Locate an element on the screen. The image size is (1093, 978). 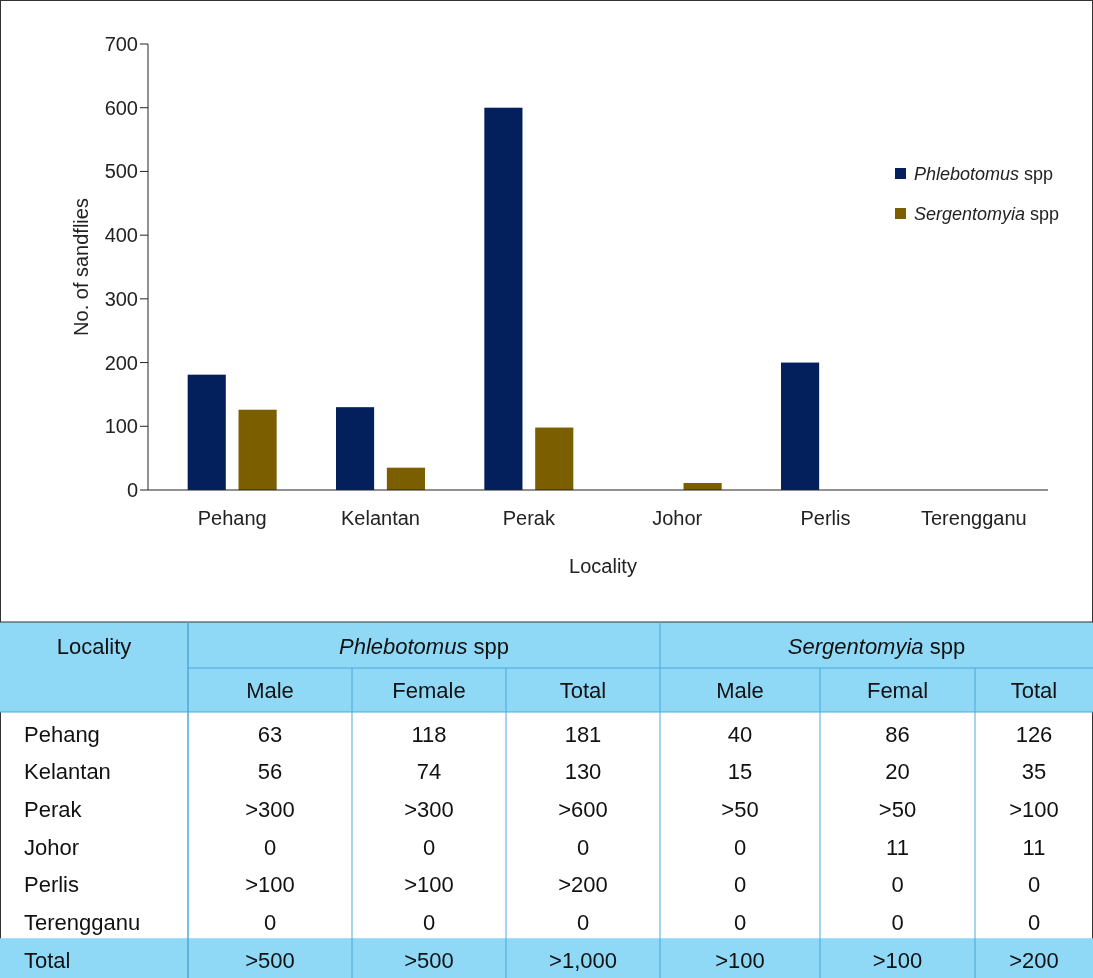
x-tick-label: Terengganu is located at coordinates (974, 518).